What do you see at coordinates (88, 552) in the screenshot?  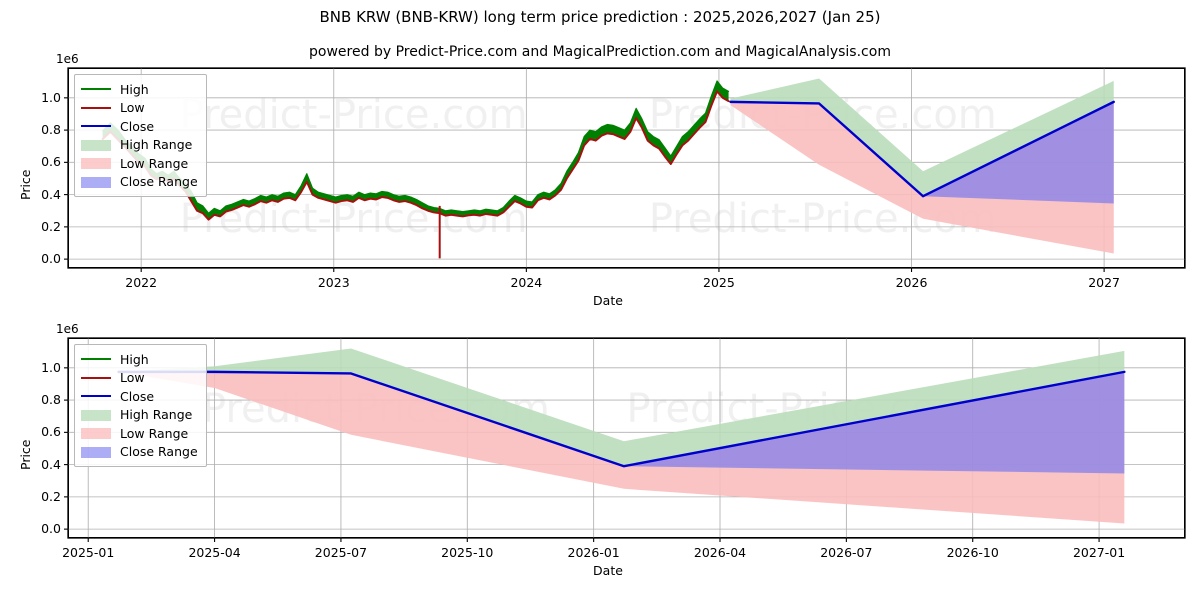 I see `x-axis-tick-label: 2025-01` at bounding box center [88, 552].